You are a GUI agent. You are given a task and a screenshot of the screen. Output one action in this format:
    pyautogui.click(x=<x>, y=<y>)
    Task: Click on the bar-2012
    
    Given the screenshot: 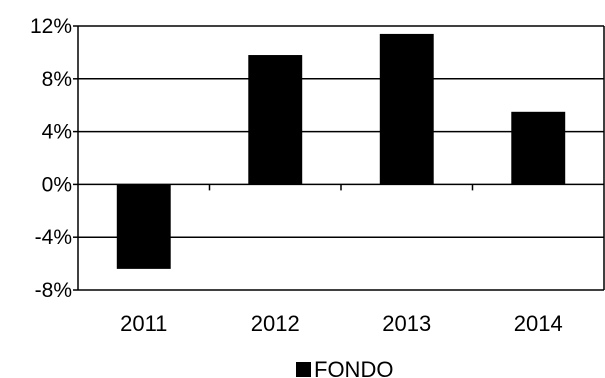 What is the action you would take?
    pyautogui.click(x=275, y=120)
    